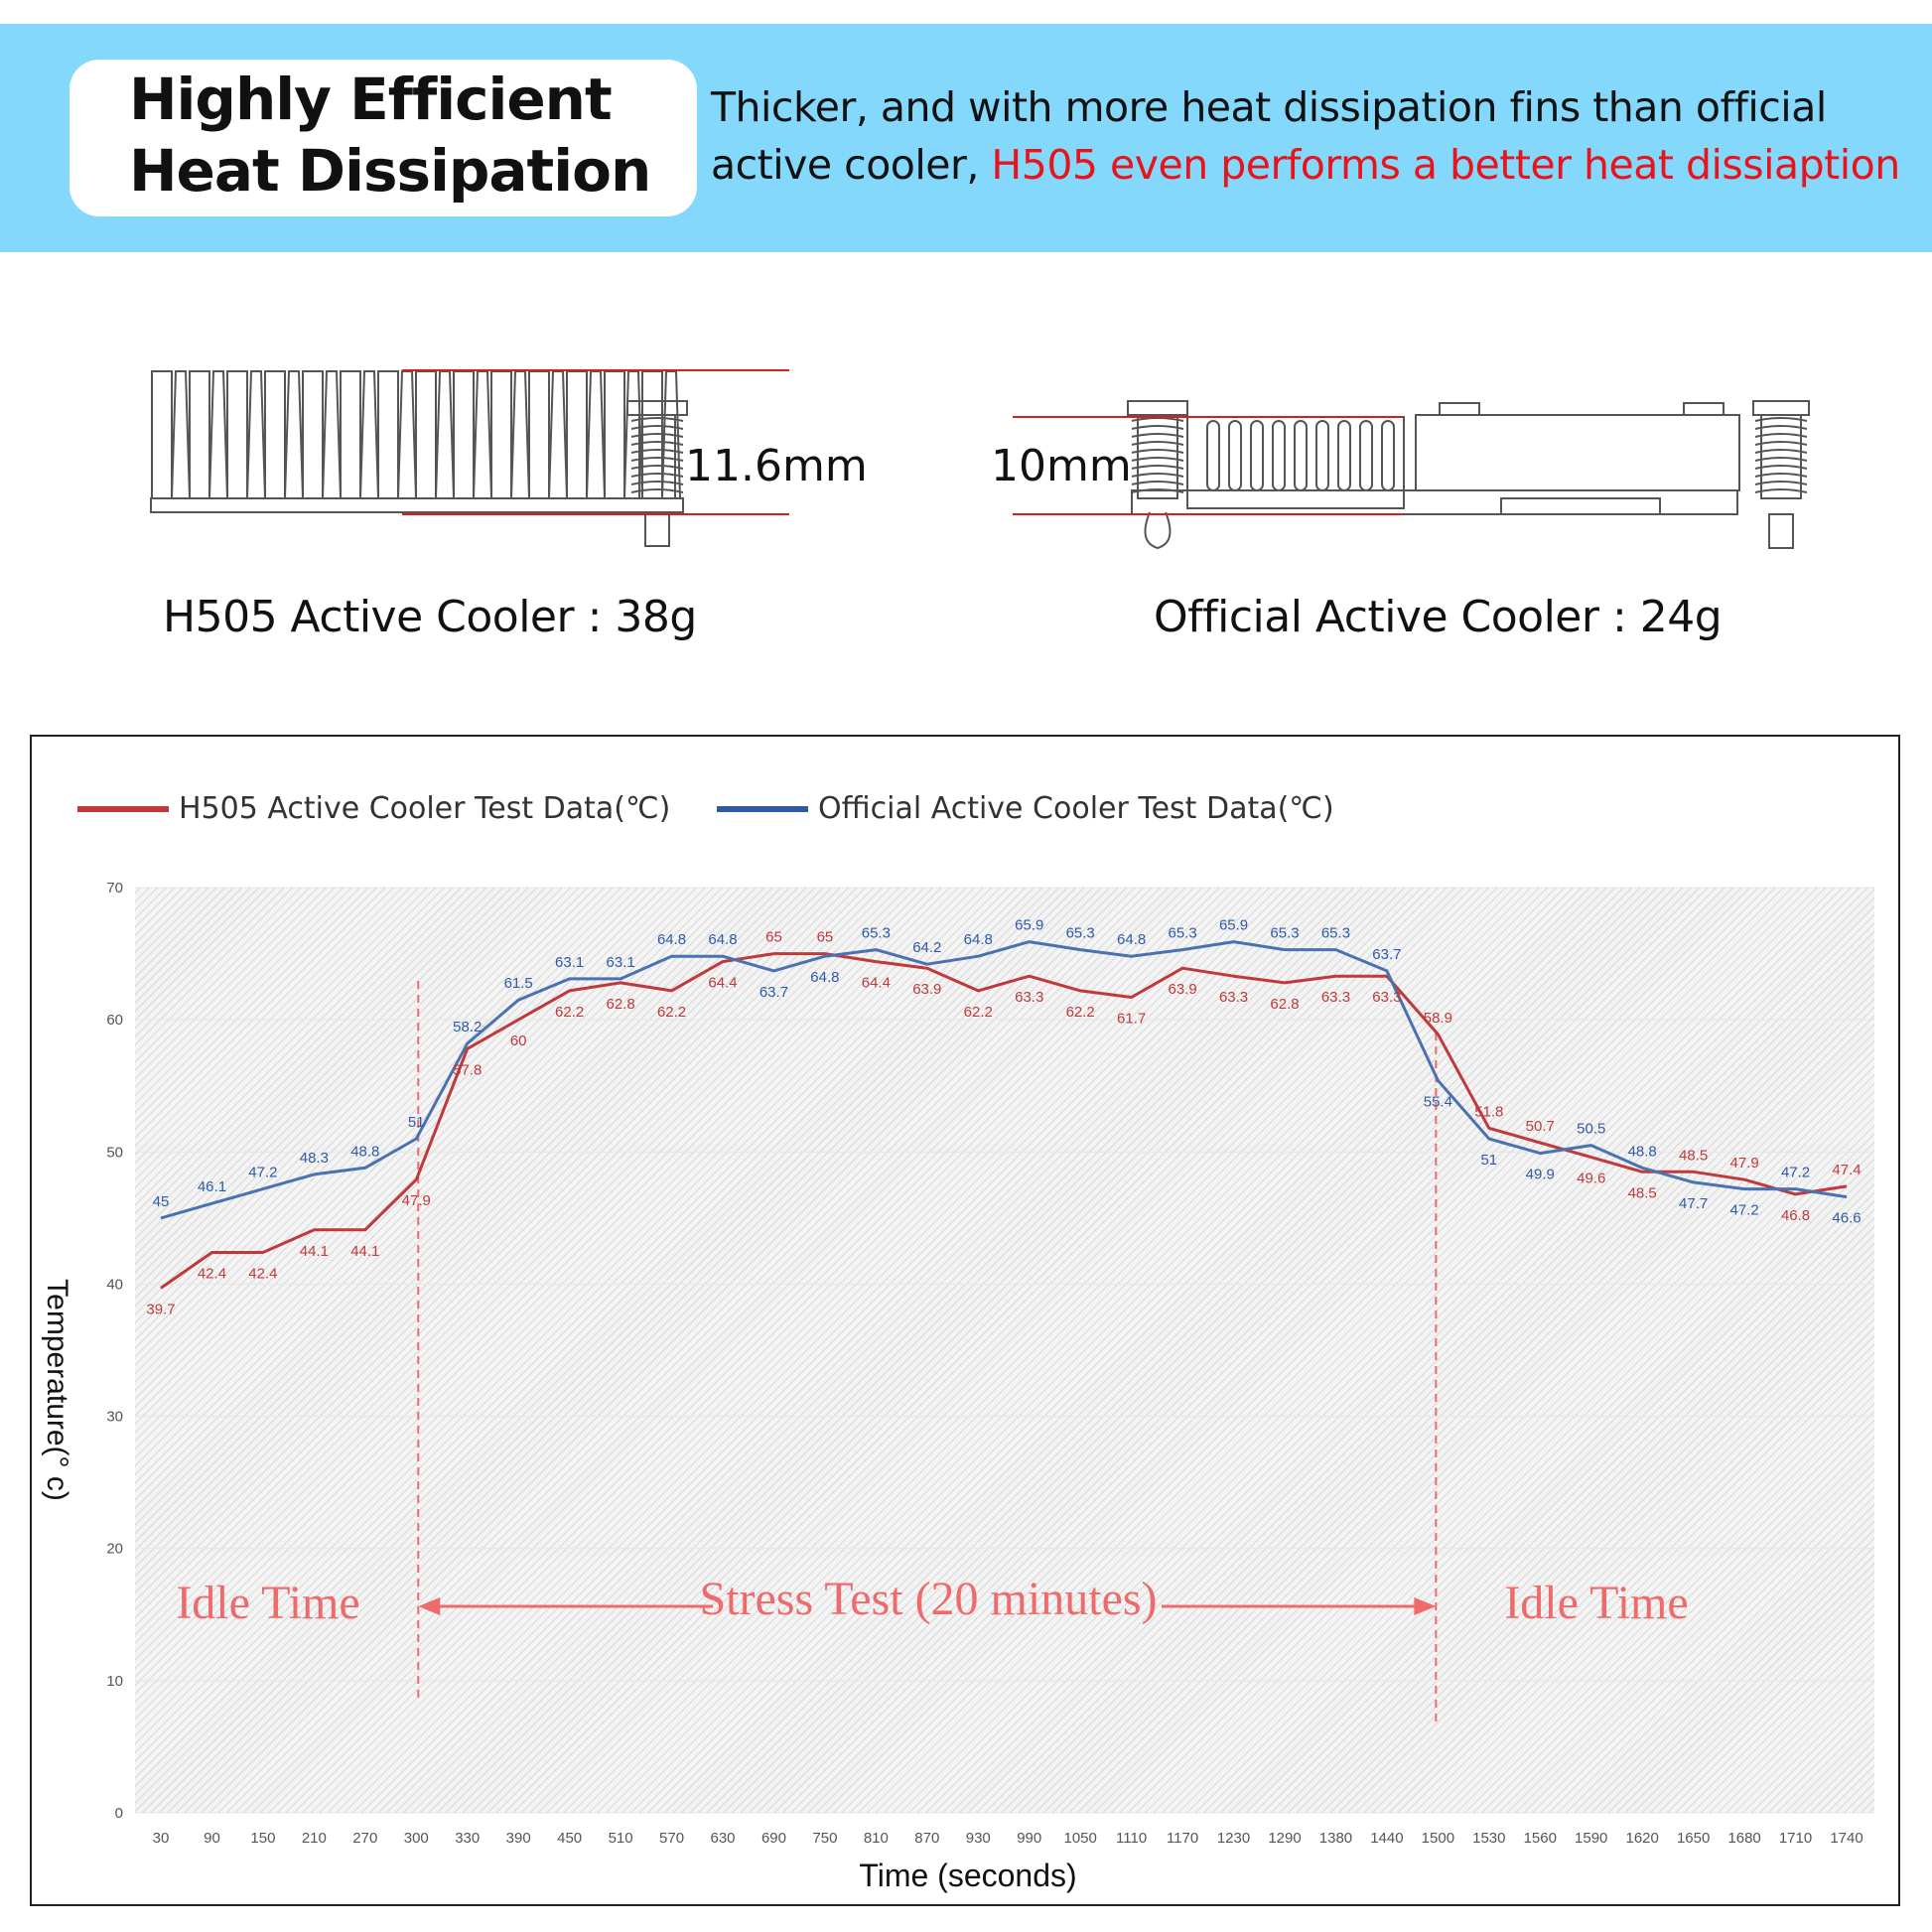  Describe the element at coordinates (383, 138) in the screenshot. I see `title-box: Highly Efficient Heat Dissipation` at that location.